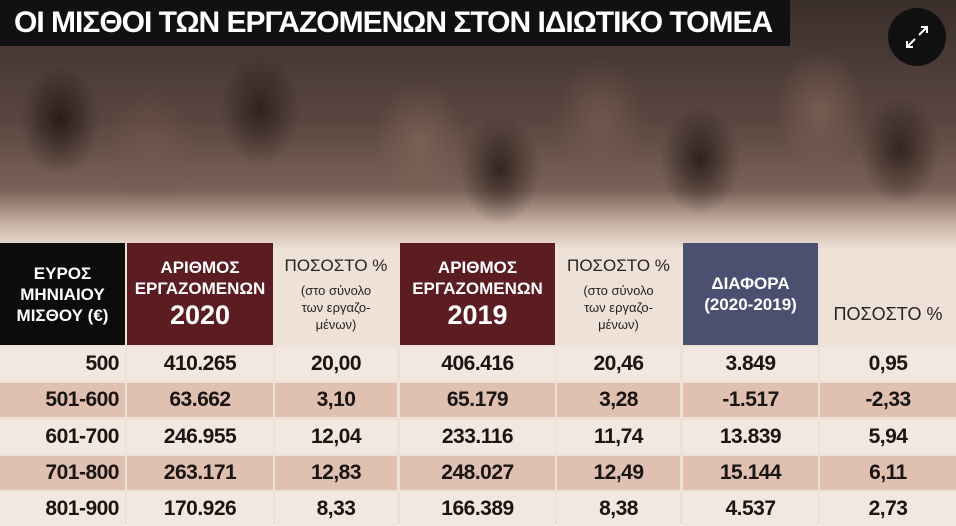 This screenshot has height=526, width=956. What do you see at coordinates (62, 437) in the screenshot?
I see `row-label: 601-700` at bounding box center [62, 437].